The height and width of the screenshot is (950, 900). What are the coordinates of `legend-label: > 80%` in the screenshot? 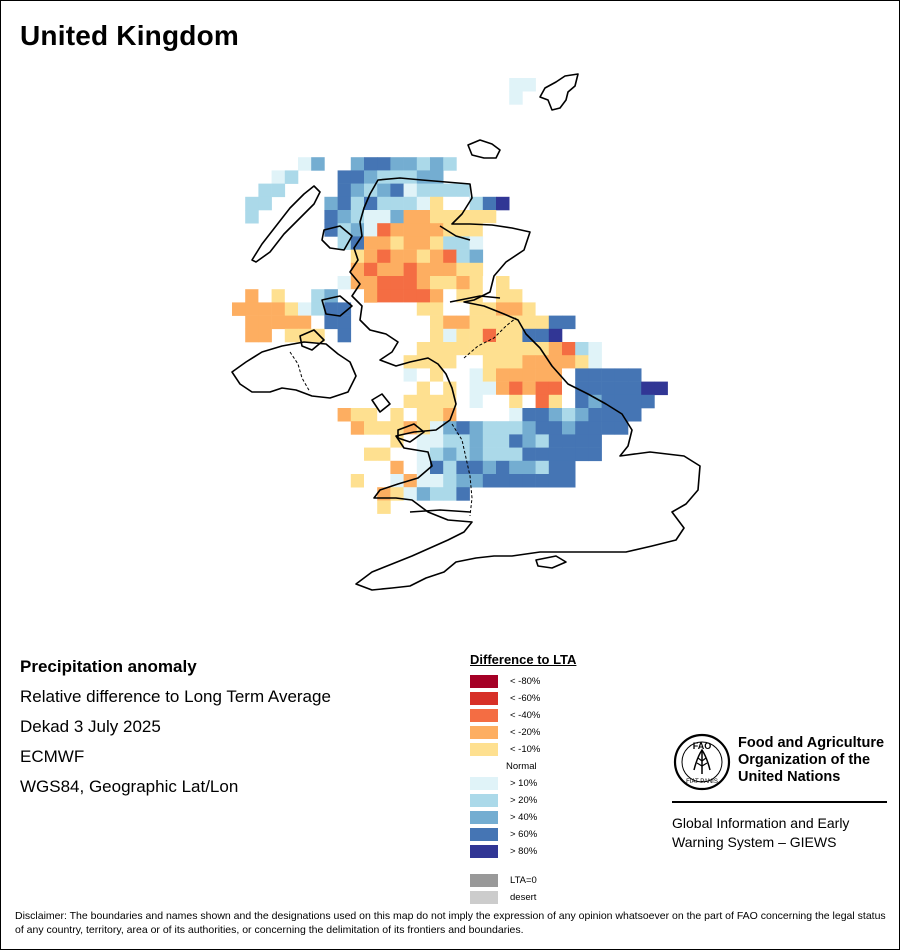 It's located at (524, 851).